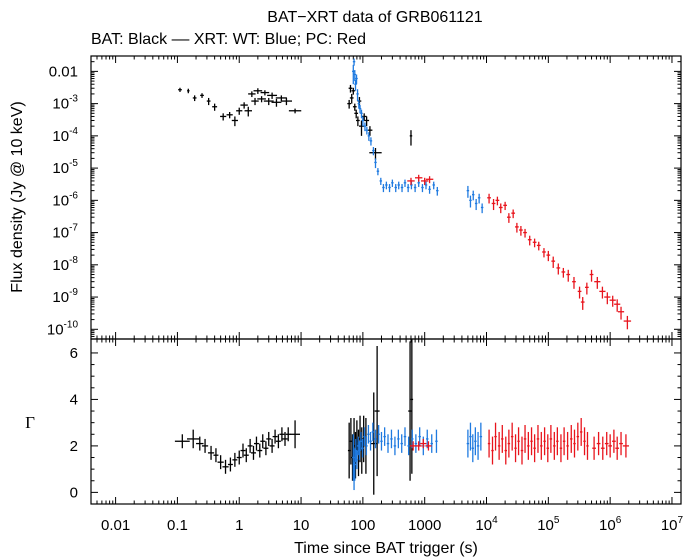  Describe the element at coordinates (548, 524) in the screenshot. I see `x-tick-label: 10⁵` at that location.